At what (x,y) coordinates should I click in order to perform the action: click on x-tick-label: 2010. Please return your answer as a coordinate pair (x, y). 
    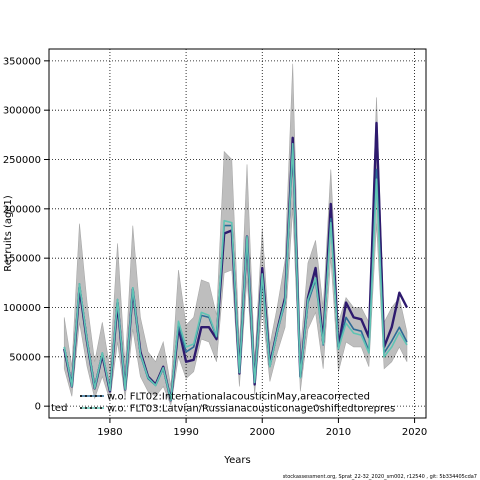
    Looking at the image, I should click on (338, 432).